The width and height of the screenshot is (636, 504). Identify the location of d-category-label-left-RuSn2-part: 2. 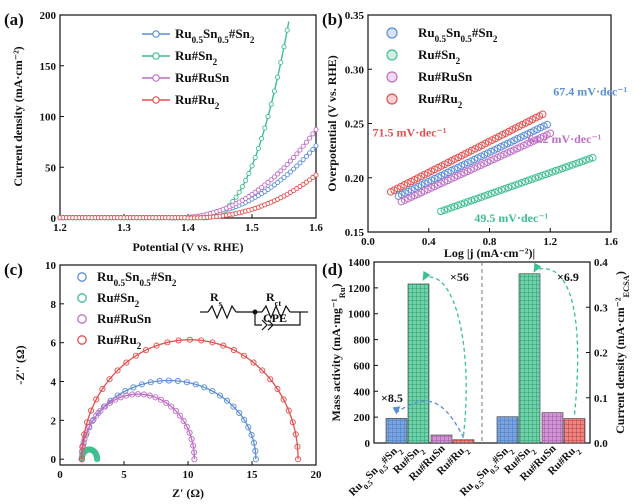
(422, 451).